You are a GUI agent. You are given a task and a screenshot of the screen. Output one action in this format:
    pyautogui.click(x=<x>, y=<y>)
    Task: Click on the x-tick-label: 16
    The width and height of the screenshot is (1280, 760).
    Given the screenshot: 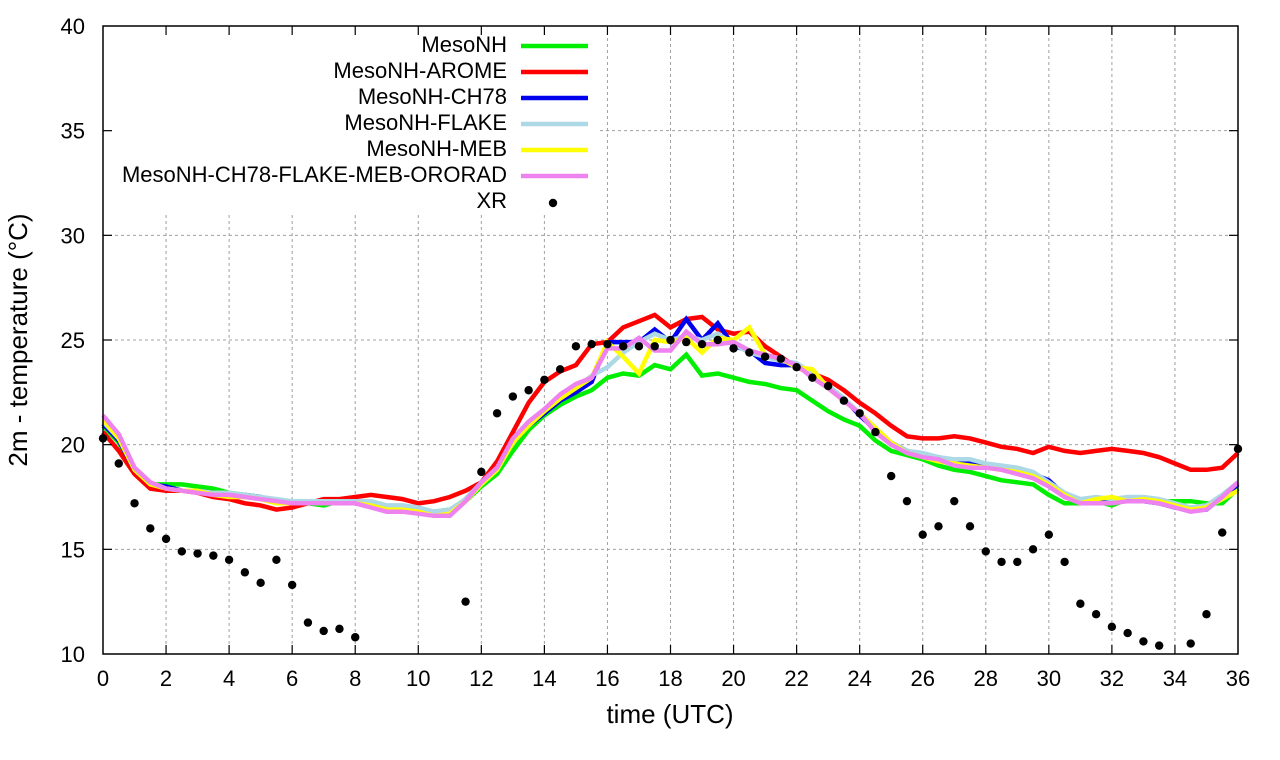 What is the action you would take?
    pyautogui.click(x=607, y=678)
    